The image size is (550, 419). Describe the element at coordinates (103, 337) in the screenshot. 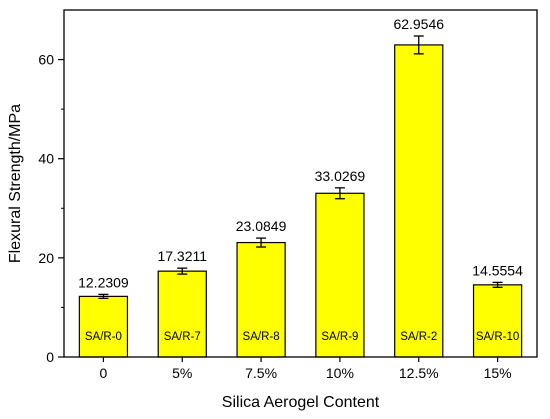

I see `bar-inner-label: SA/R-0` at that location.